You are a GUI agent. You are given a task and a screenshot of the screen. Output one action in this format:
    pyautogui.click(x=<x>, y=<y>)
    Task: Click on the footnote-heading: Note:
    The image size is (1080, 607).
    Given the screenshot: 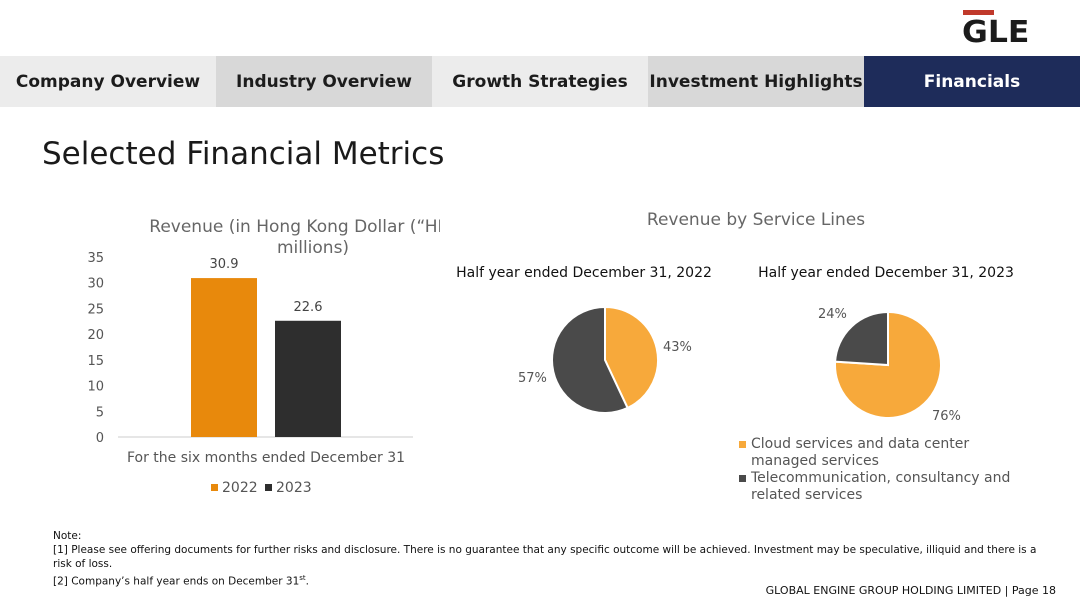 What is the action you would take?
    pyautogui.click(x=67, y=536)
    